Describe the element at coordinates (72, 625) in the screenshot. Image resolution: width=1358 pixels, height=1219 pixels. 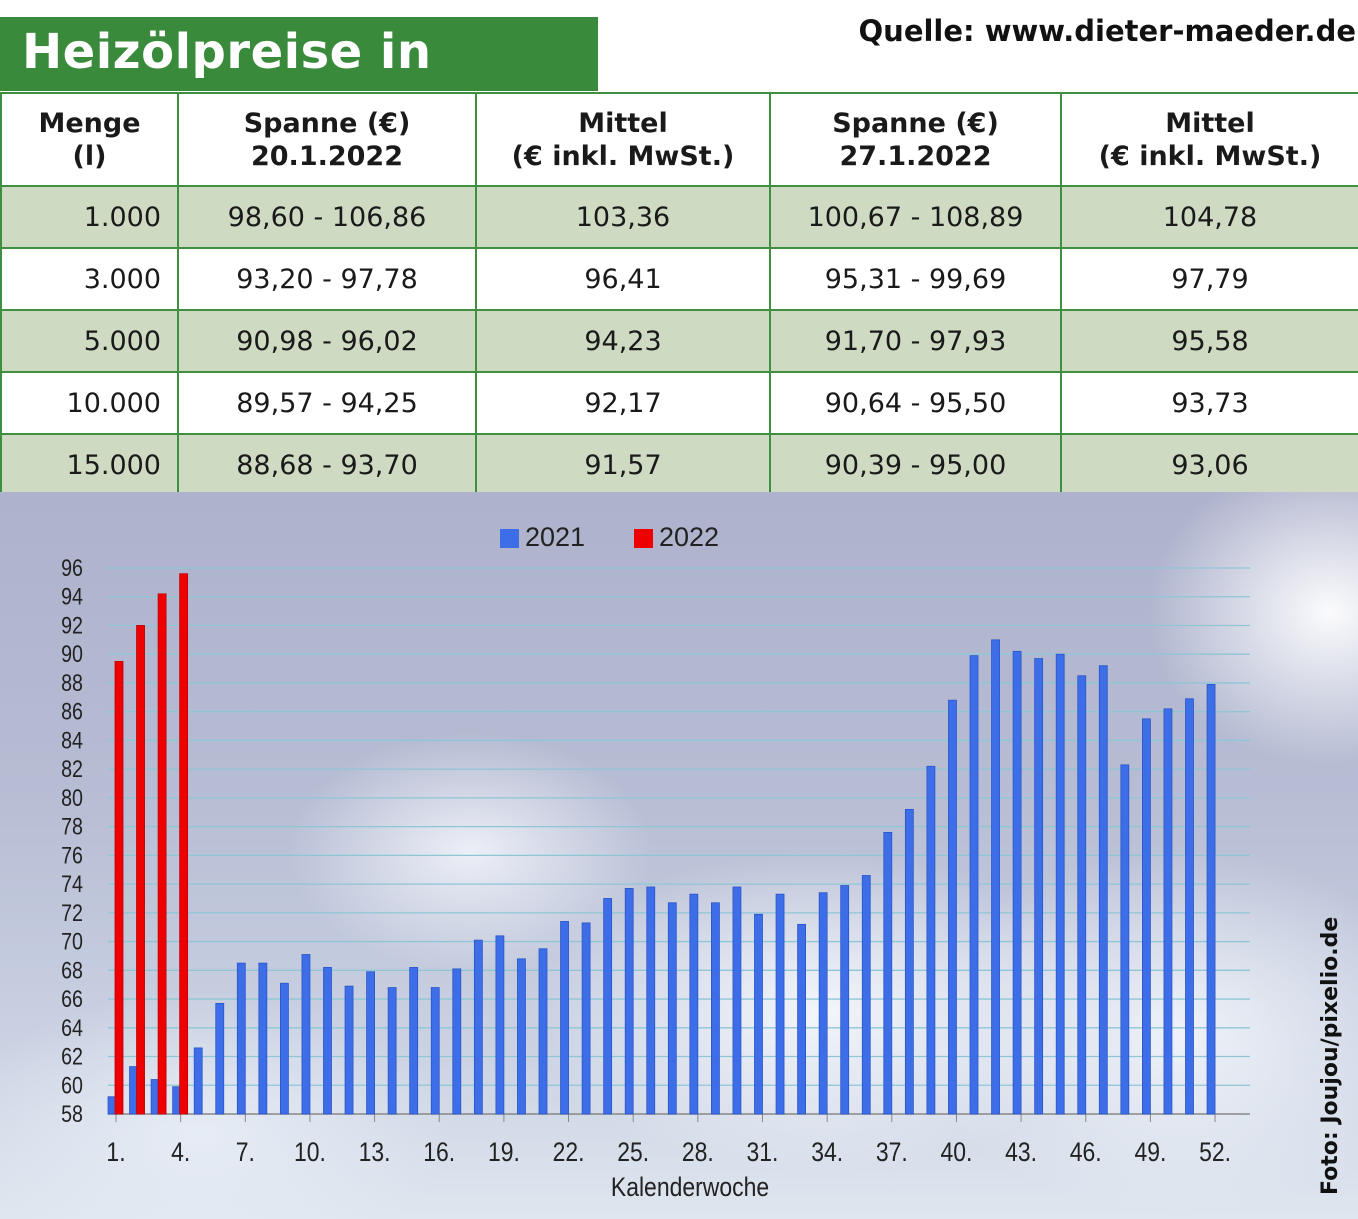
I see `y-tick-label: 92` at that location.